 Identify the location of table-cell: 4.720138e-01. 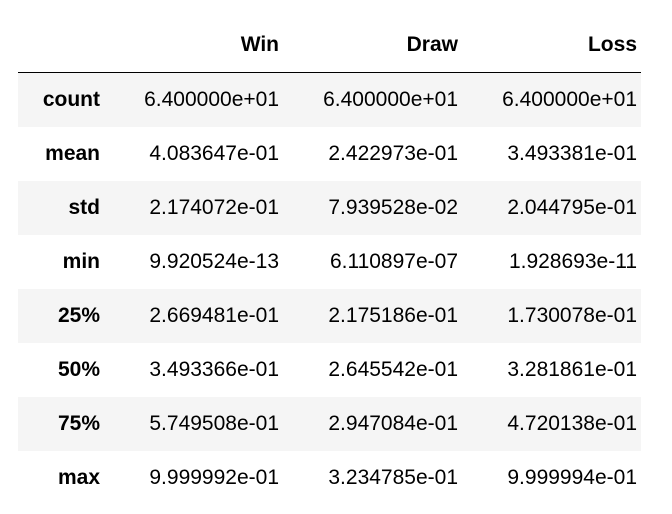
(572, 423).